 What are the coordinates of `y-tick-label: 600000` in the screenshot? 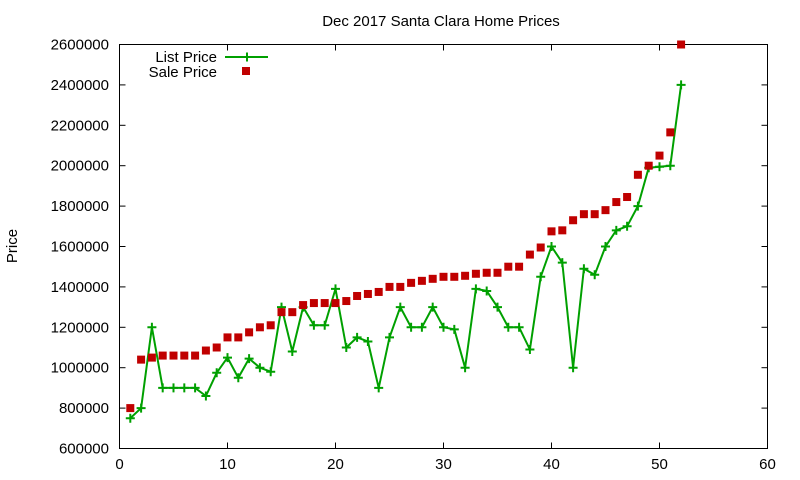 It's located at (84, 449).